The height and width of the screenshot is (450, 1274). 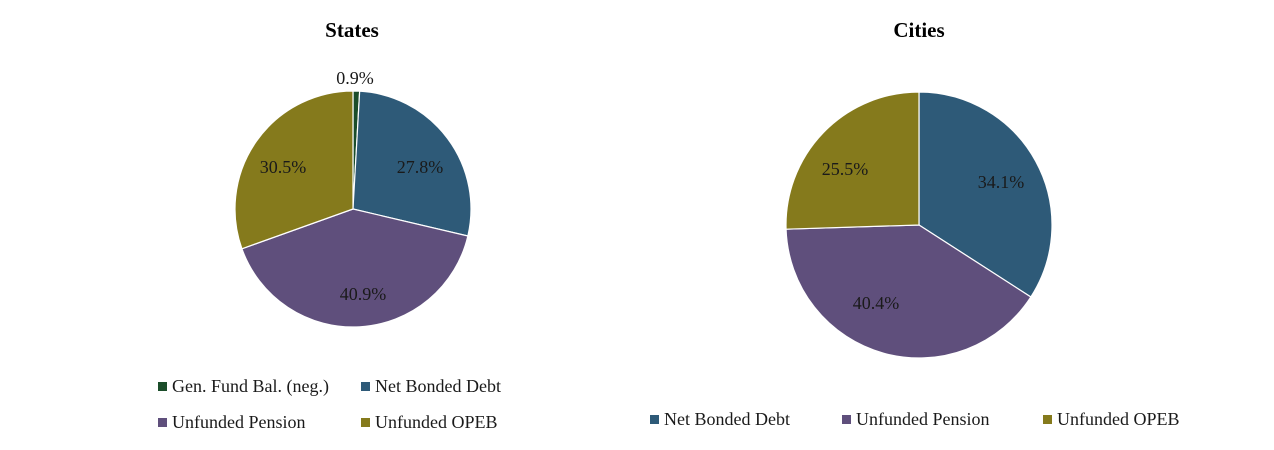 What do you see at coordinates (923, 236) in the screenshot?
I see `cities-data-labels: 34.1% 40.4% 25.5%` at bounding box center [923, 236].